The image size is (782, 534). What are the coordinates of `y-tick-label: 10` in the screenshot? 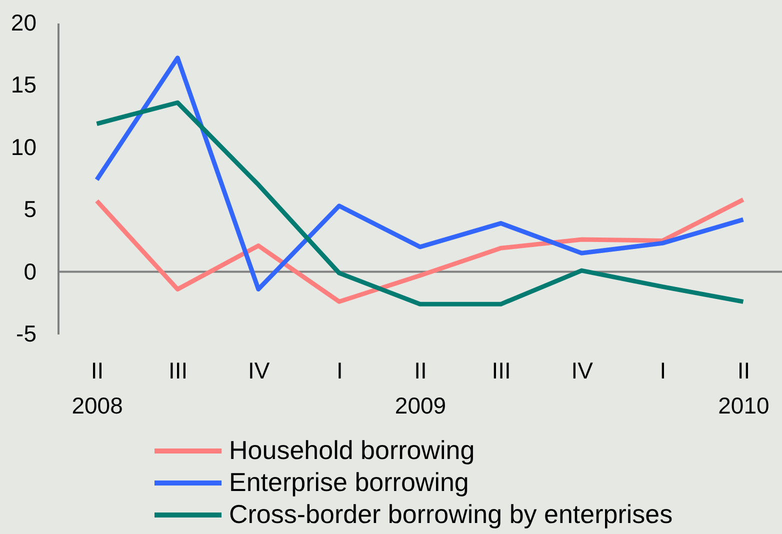 It's located at (23, 147).